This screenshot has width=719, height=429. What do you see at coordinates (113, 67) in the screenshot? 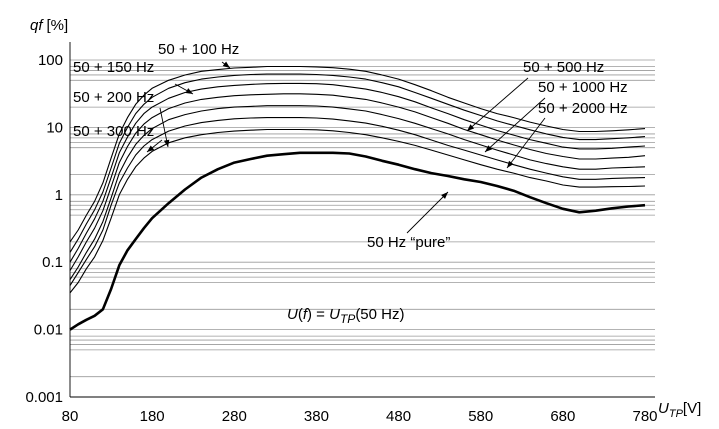
I see `series-label: 50 + 150 Hz` at bounding box center [113, 67].